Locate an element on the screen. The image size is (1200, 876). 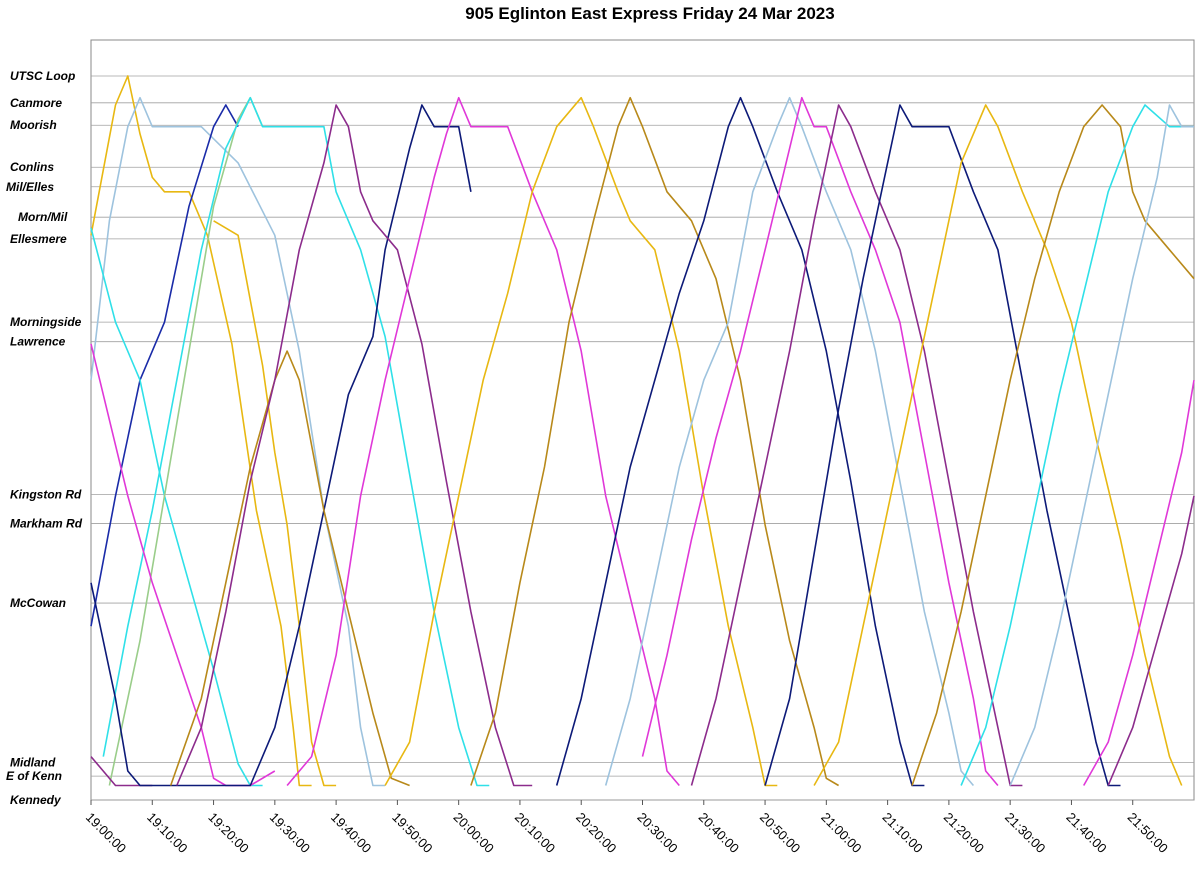
stop-label: Canmore is located at coordinates (36, 103).